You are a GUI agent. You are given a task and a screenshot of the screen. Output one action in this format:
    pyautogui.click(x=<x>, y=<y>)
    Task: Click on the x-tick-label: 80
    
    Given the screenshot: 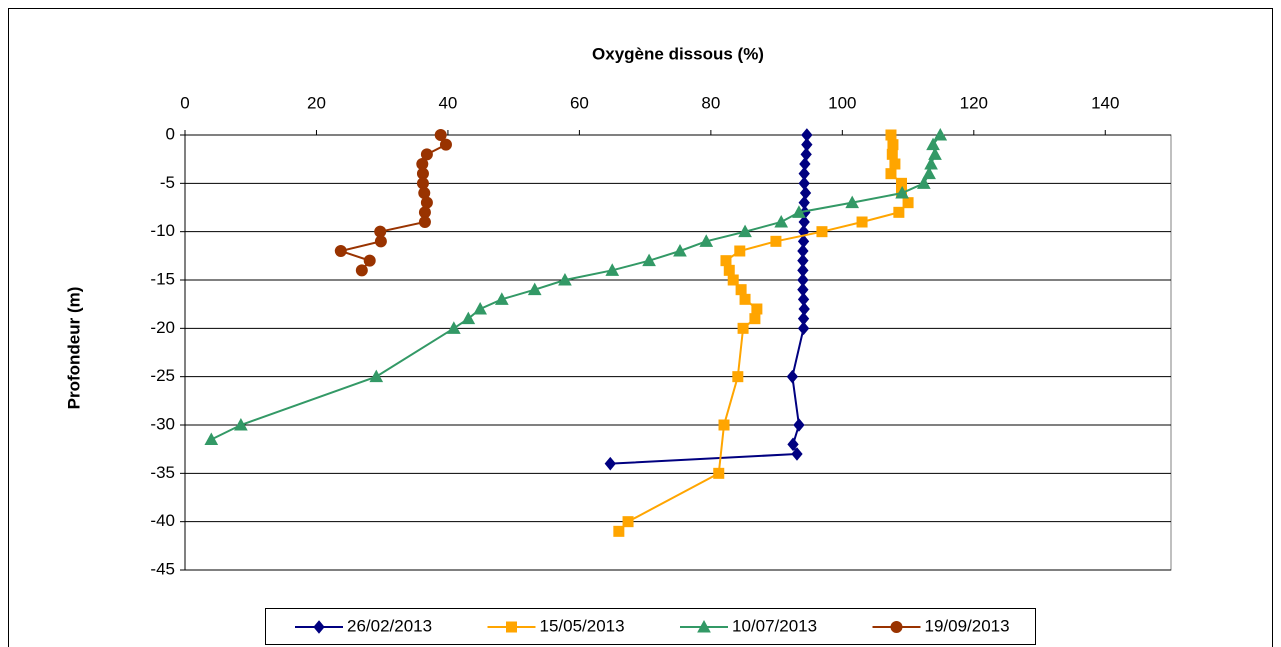 What is the action you would take?
    pyautogui.click(x=710, y=102)
    